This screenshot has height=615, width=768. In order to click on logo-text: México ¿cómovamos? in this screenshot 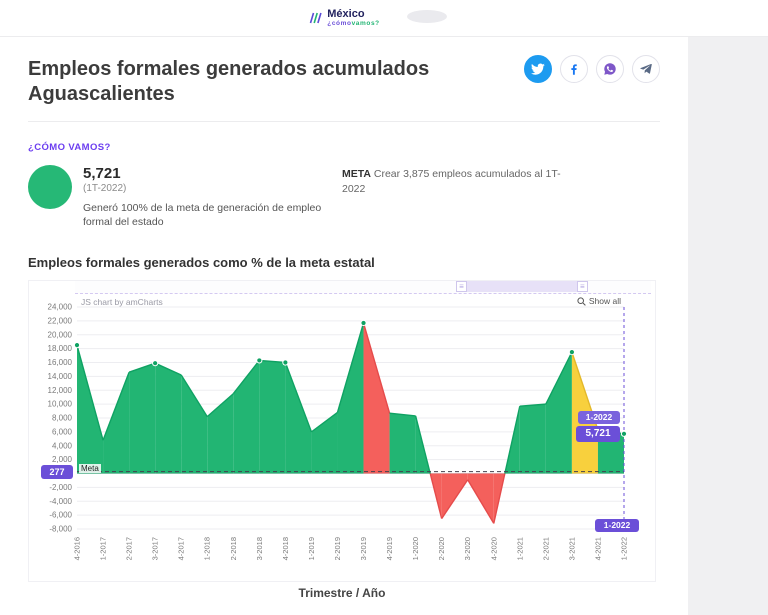, I will do `click(353, 17)`.